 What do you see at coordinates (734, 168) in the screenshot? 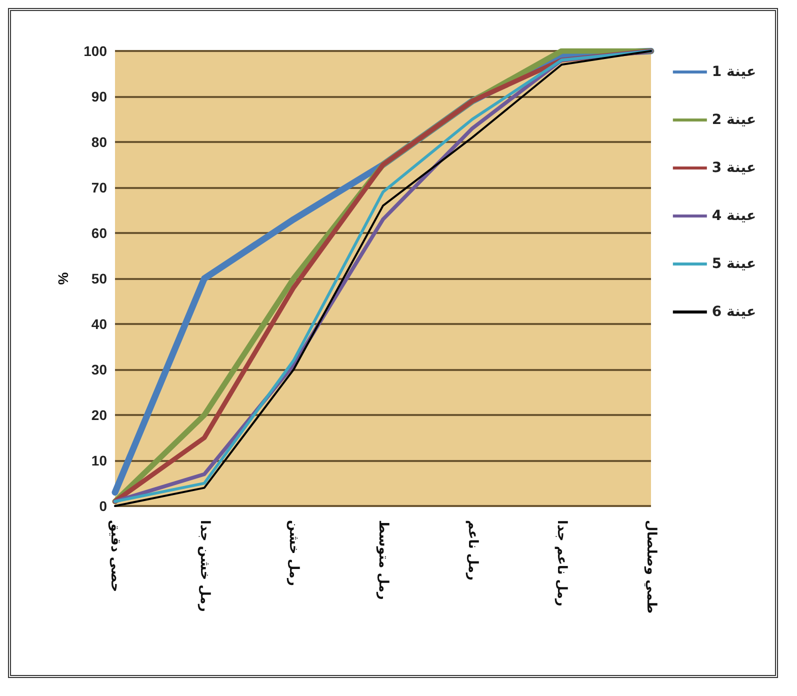
I see `legend-label: عينة 3` at bounding box center [734, 168].